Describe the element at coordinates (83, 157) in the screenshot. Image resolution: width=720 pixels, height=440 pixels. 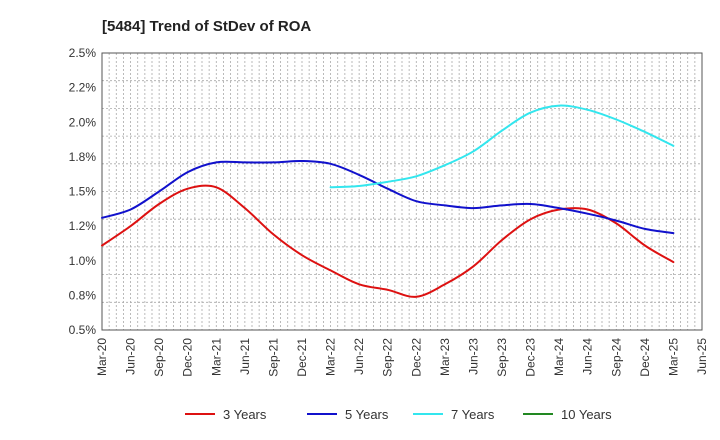
I see `y-tick-label: 1.8%` at that location.